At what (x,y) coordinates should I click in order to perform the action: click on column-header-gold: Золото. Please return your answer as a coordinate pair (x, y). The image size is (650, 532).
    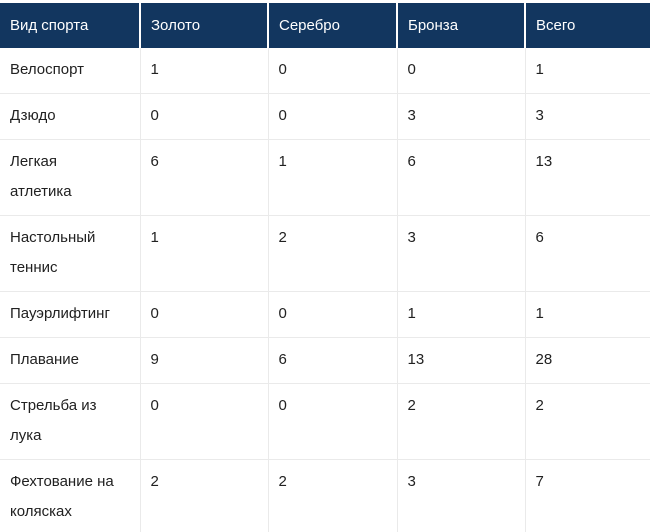
    Looking at the image, I should click on (203, 25).